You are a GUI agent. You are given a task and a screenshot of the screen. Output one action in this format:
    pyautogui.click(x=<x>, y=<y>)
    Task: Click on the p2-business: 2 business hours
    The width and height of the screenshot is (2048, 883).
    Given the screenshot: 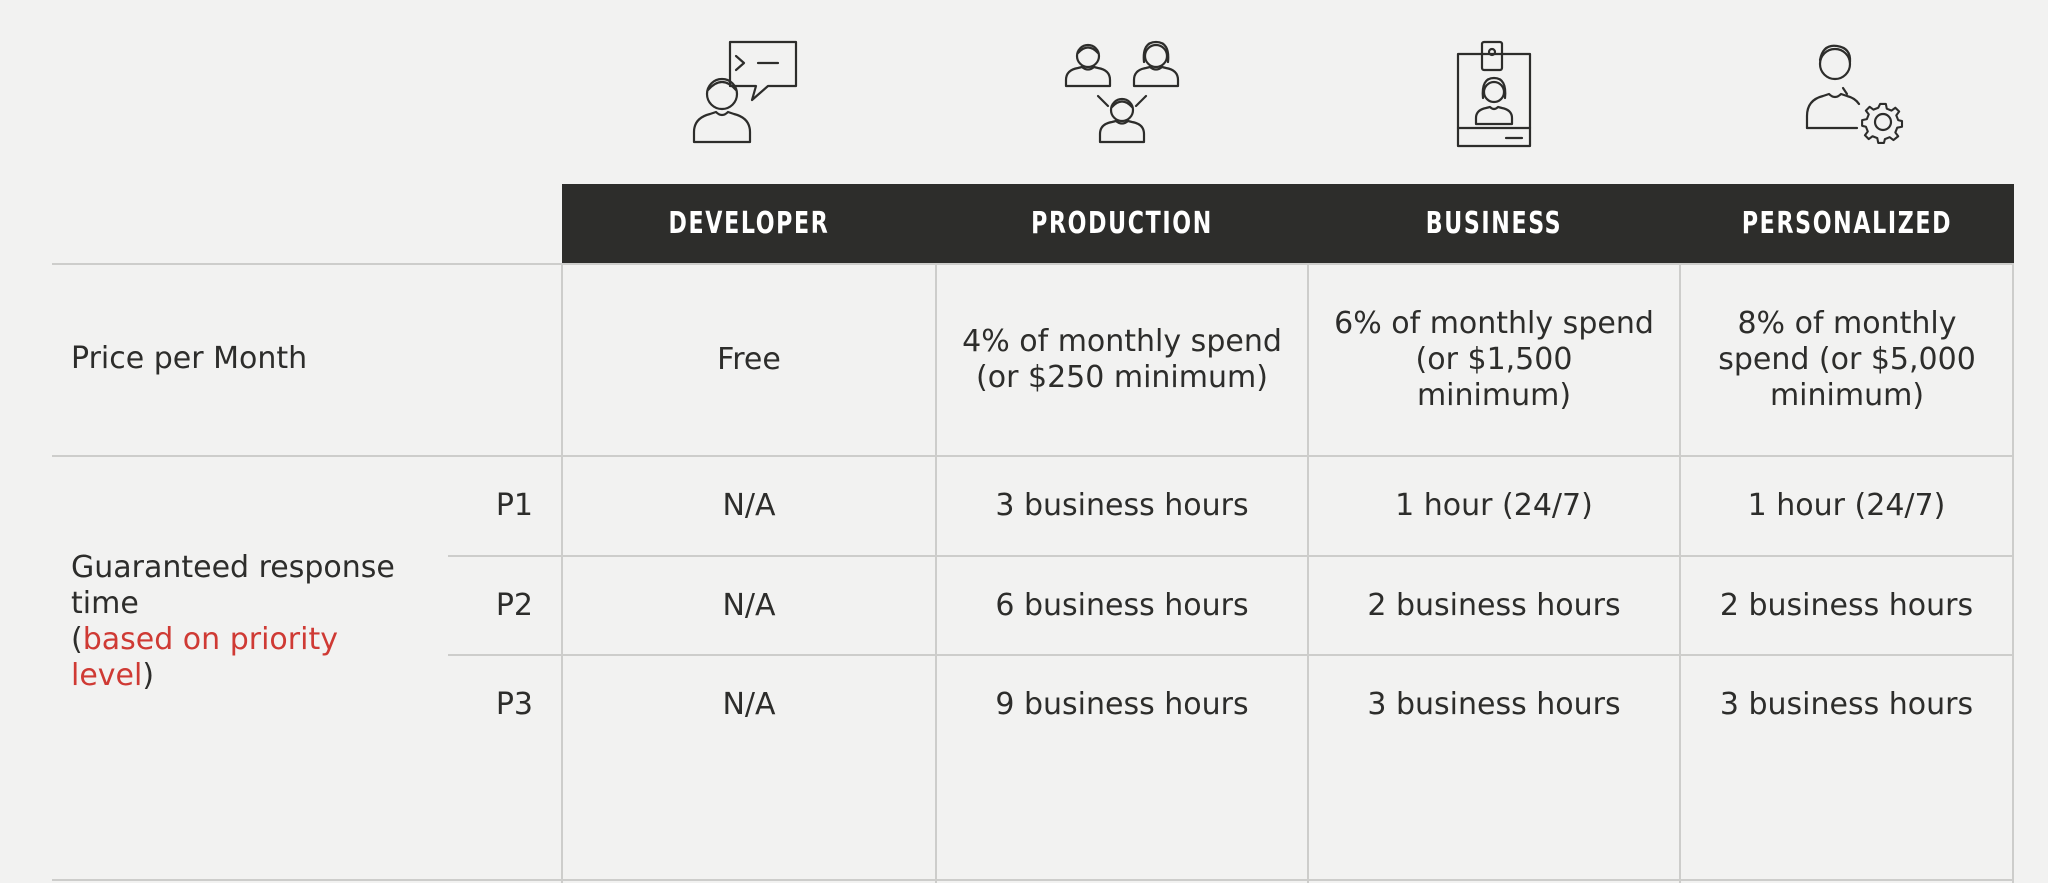 What is the action you would take?
    pyautogui.click(x=1494, y=605)
    